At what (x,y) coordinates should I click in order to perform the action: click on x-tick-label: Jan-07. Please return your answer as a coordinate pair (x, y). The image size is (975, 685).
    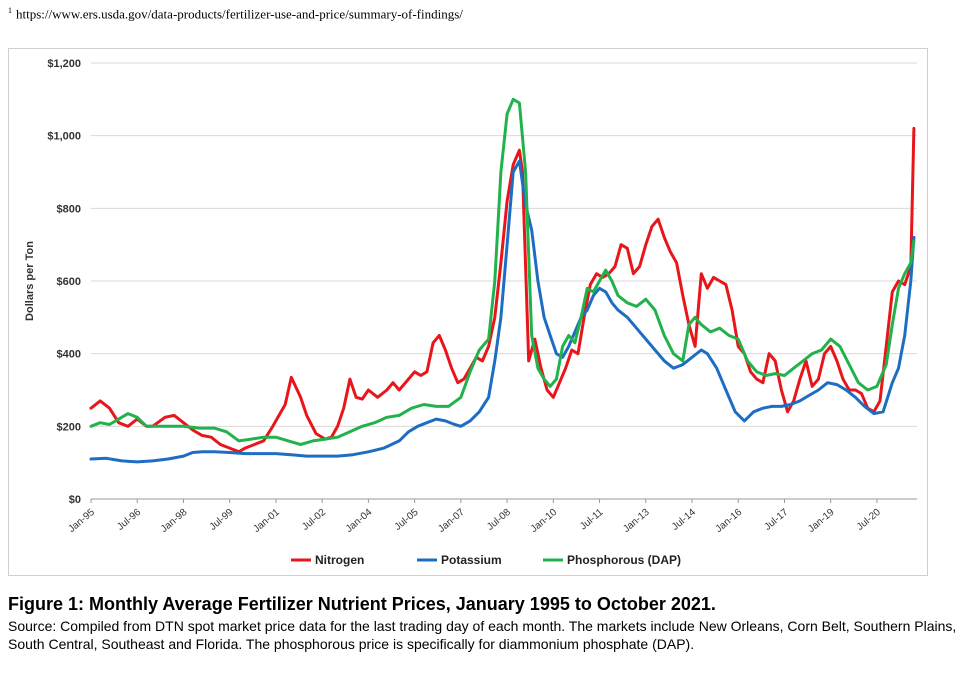
    Looking at the image, I should click on (451, 521).